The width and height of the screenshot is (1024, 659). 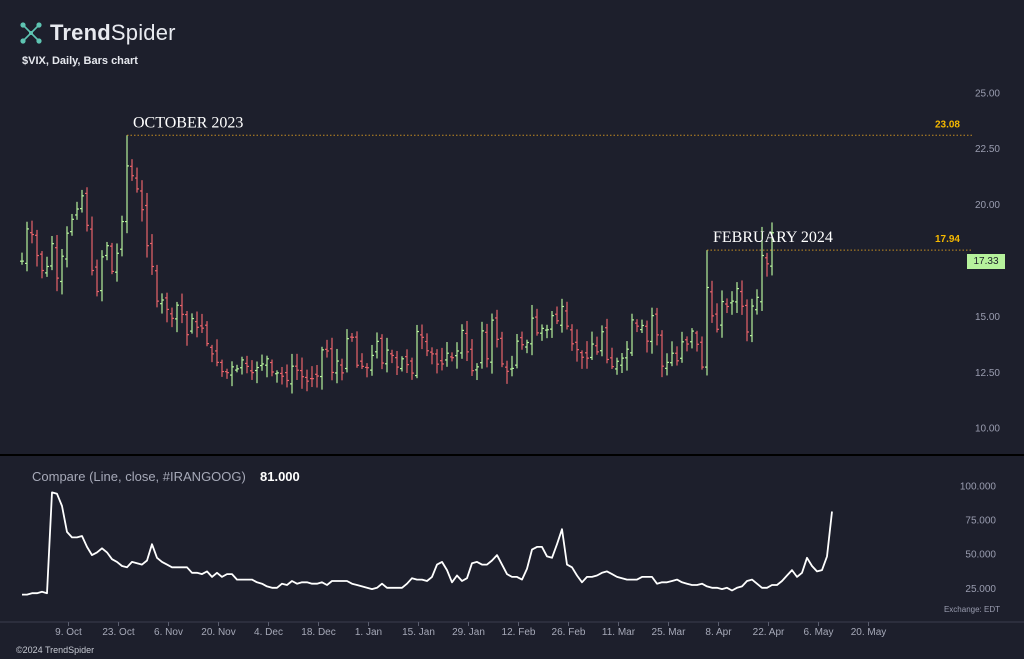 What do you see at coordinates (718, 632) in the screenshot?
I see `x-tick-label: 8. Apr` at bounding box center [718, 632].